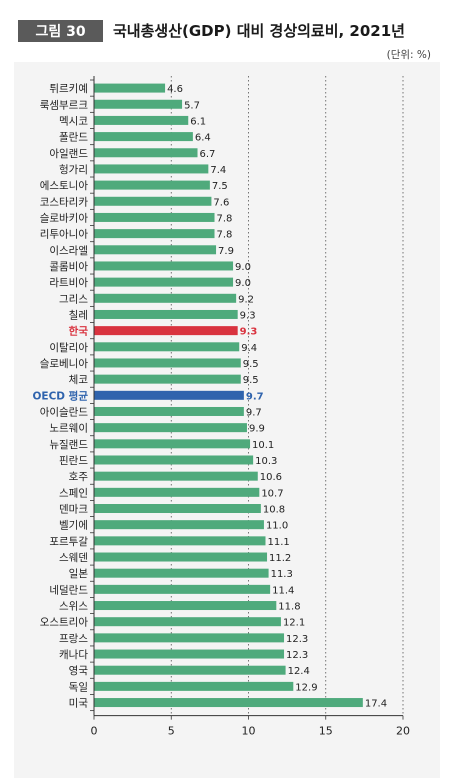  What do you see at coordinates (283, 590) in the screenshot?
I see `value-label: 11.4` at bounding box center [283, 590].